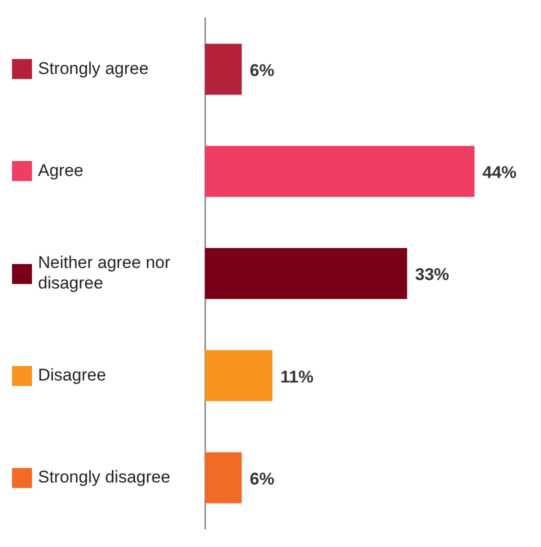  What do you see at coordinates (297, 376) in the screenshot?
I see `data-label: 11%` at bounding box center [297, 376].